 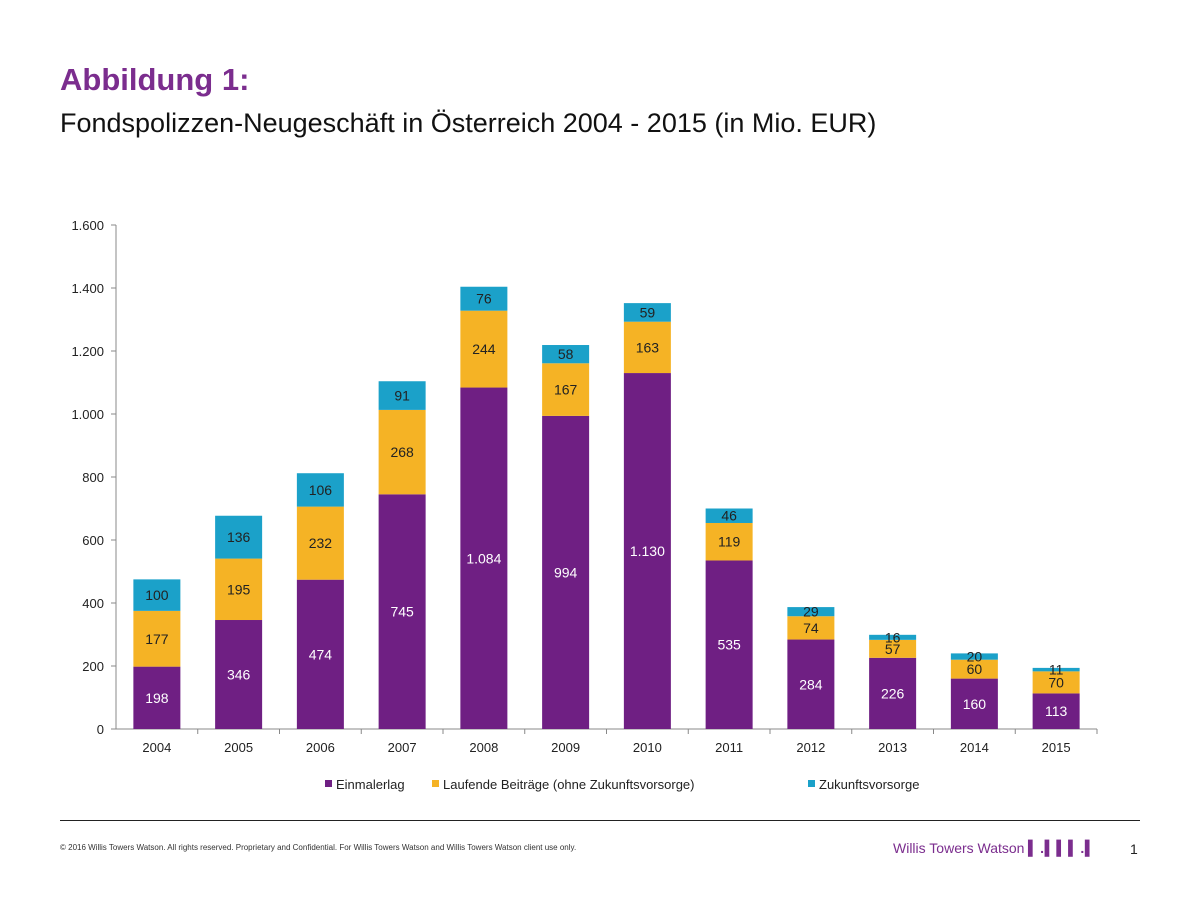 I want to click on data-label: 59, so click(x=648, y=312).